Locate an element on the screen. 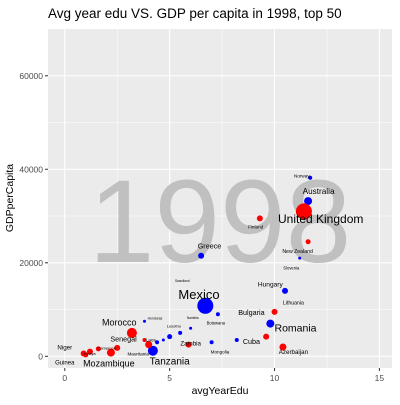  point-label: Romania is located at coordinates (295, 329).